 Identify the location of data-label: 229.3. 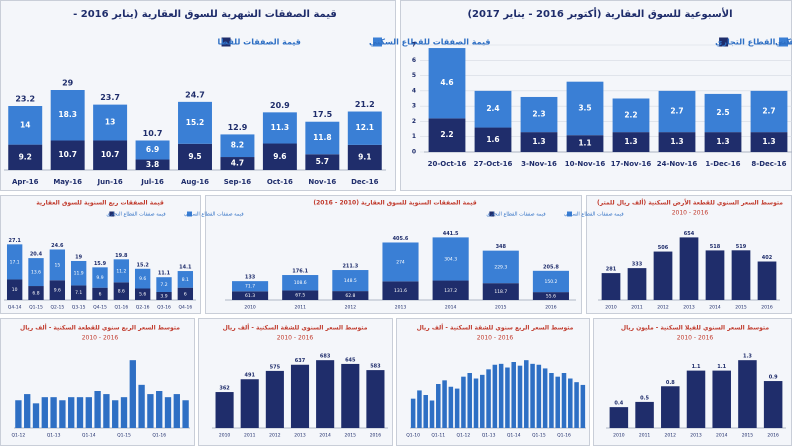
(500, 267).